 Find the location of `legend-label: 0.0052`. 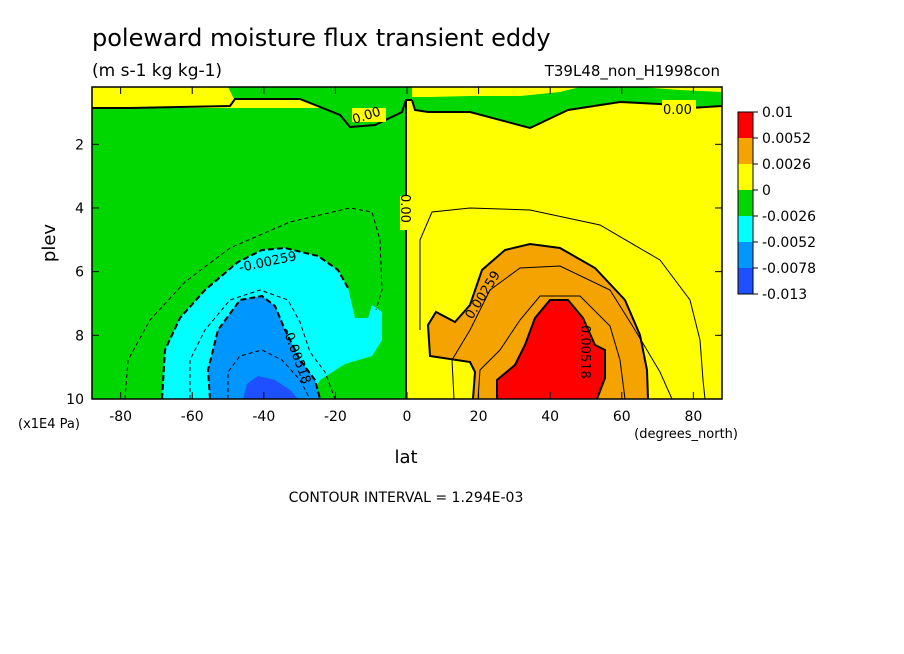

legend-label: 0.0052 is located at coordinates (786, 139).